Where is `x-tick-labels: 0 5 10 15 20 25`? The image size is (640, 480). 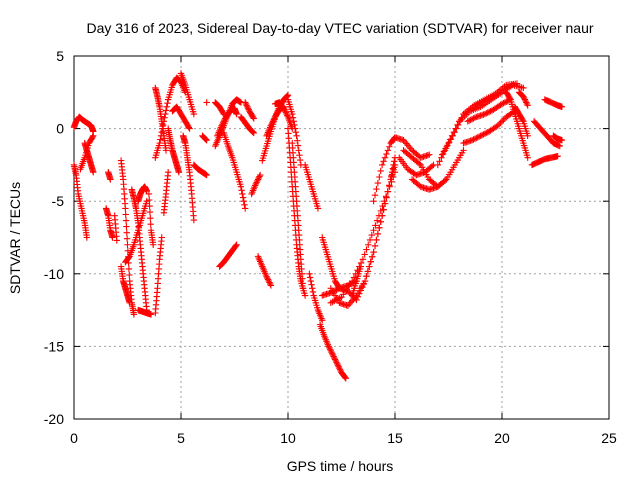 x-tick-labels: 0 5 10 15 20 25 is located at coordinates (343, 438).